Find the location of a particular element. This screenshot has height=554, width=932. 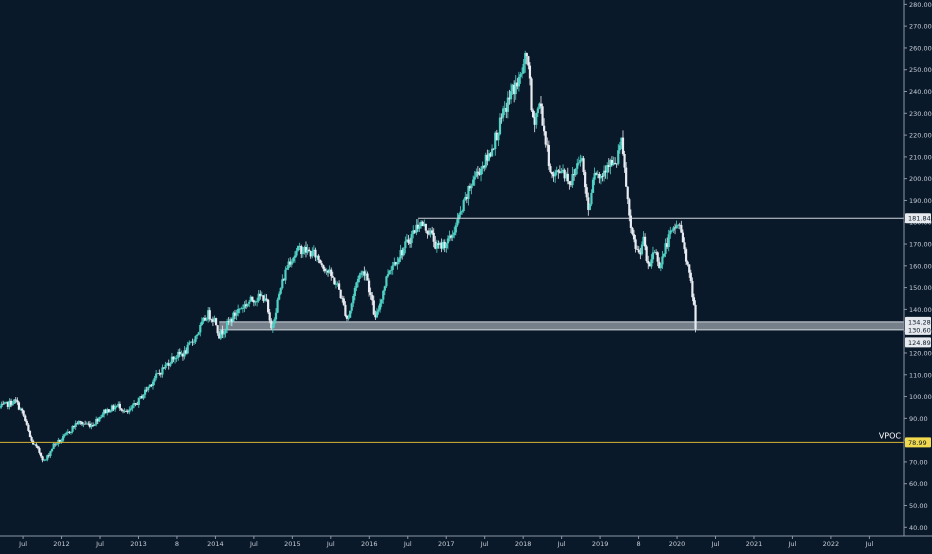

y-tick-label: 40.00 is located at coordinates (918, 528).